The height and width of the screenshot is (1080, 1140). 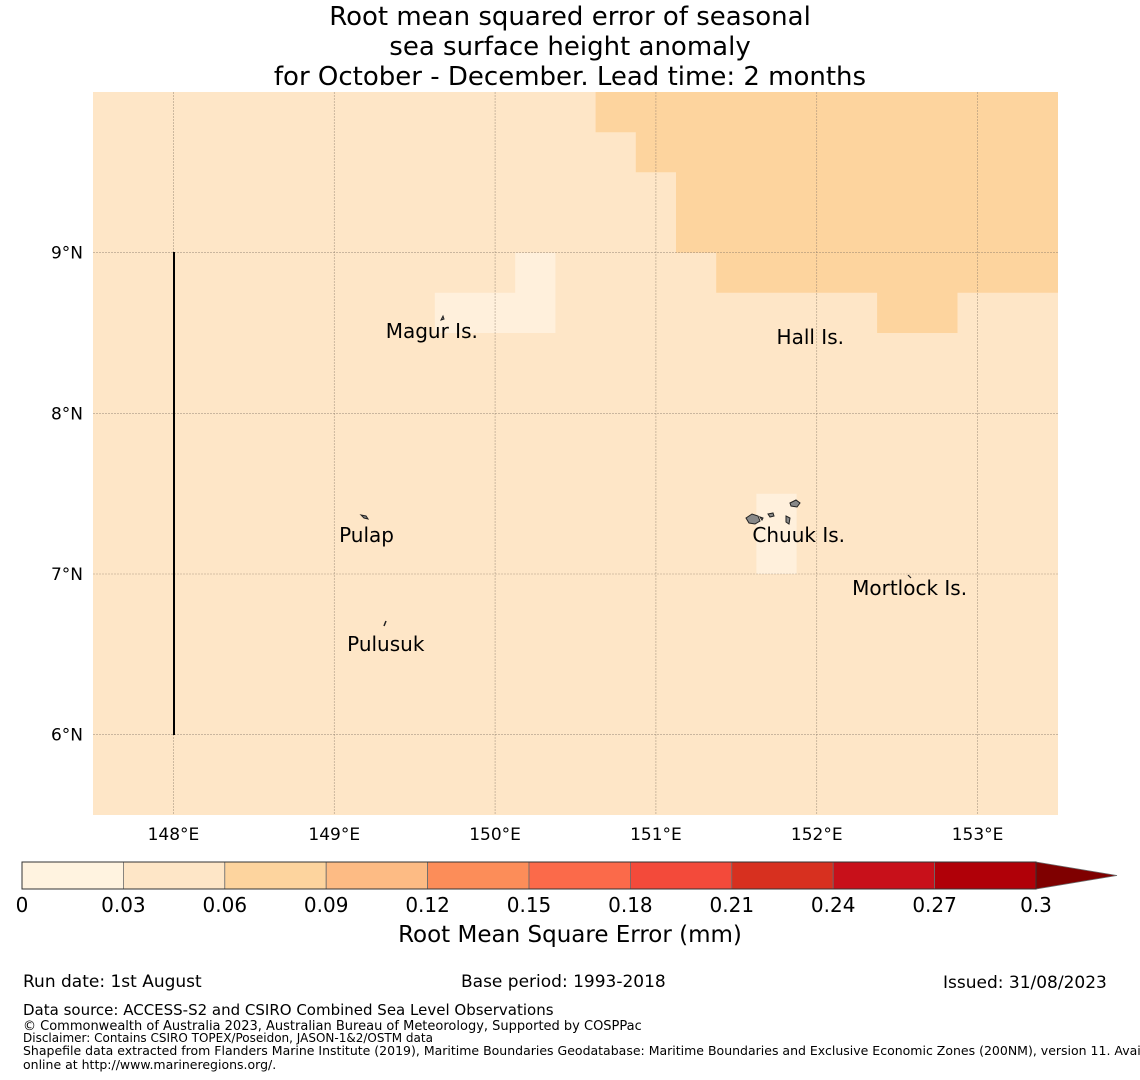 What do you see at coordinates (386, 644) in the screenshot?
I see `place-label: Pulusuk` at bounding box center [386, 644].